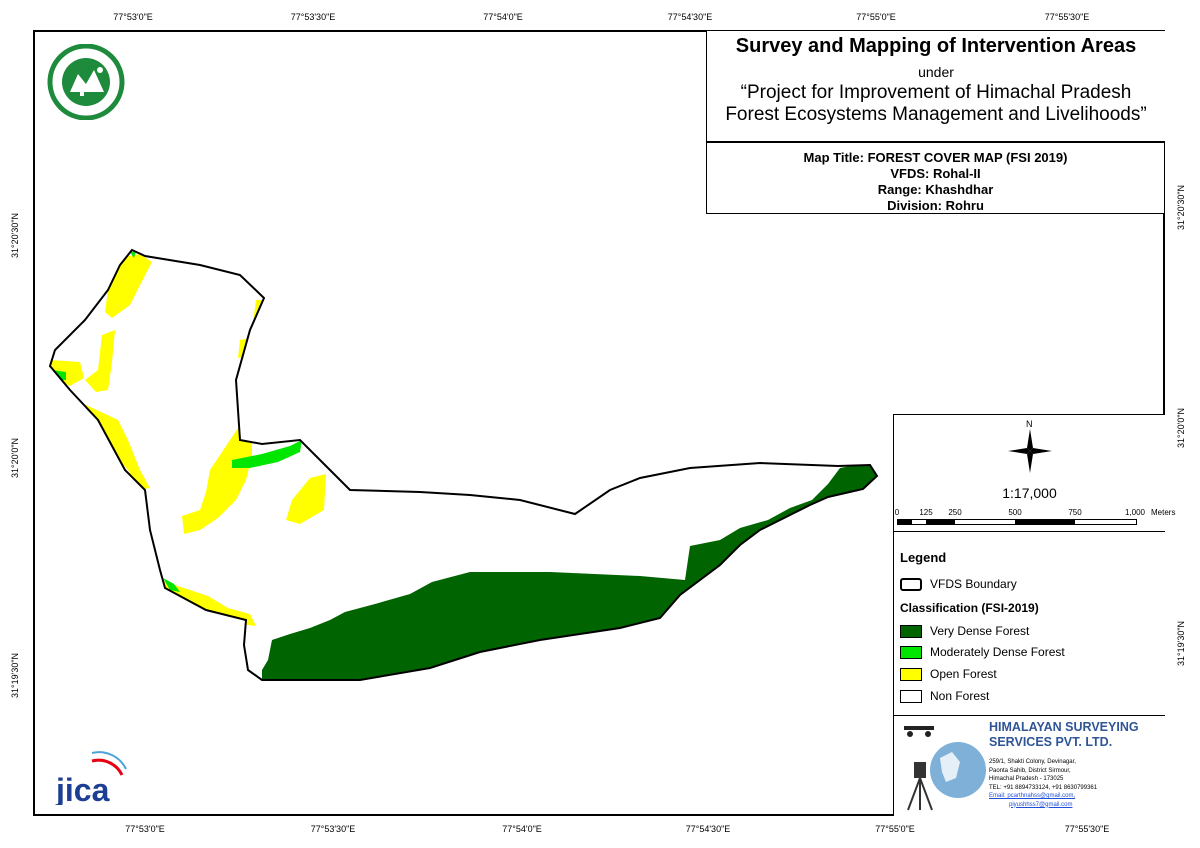 This screenshot has width=1200, height=848. What do you see at coordinates (1041, 804) in the screenshot?
I see `email-line2: piyushhss7@gmail.com` at bounding box center [1041, 804].